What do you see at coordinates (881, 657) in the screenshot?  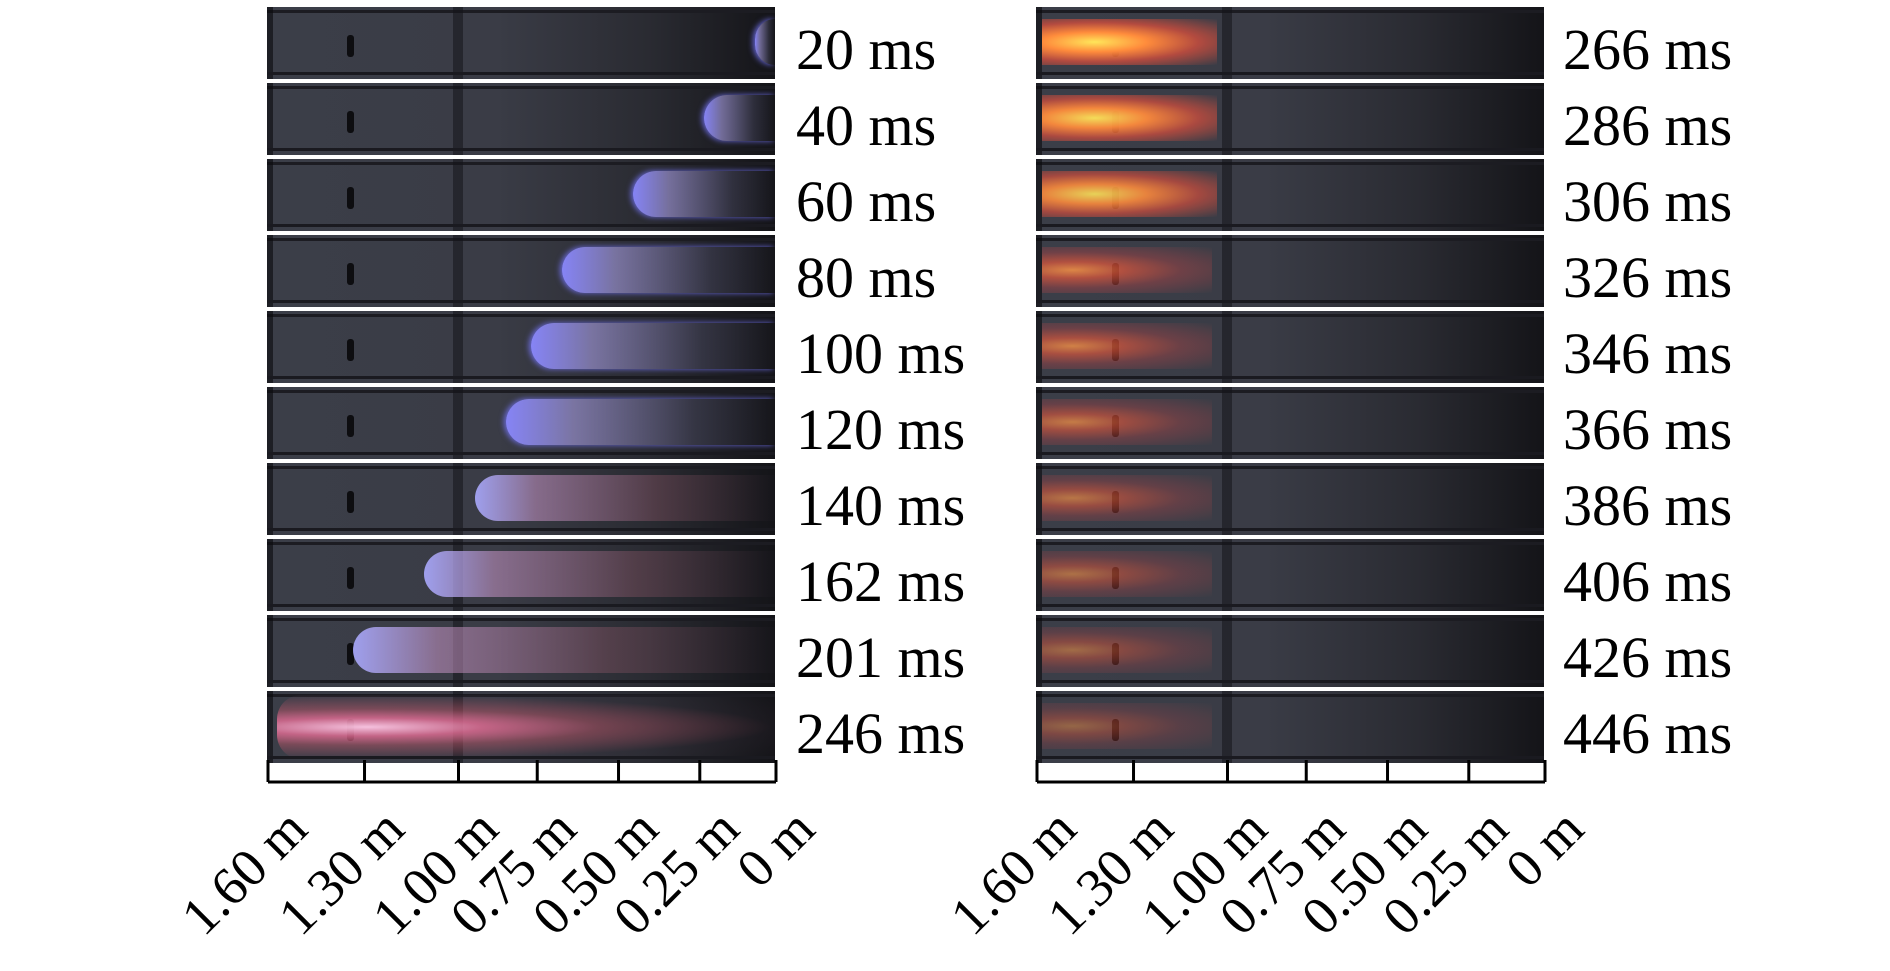 I see `frame-time-label: 201 ms` at bounding box center [881, 657].